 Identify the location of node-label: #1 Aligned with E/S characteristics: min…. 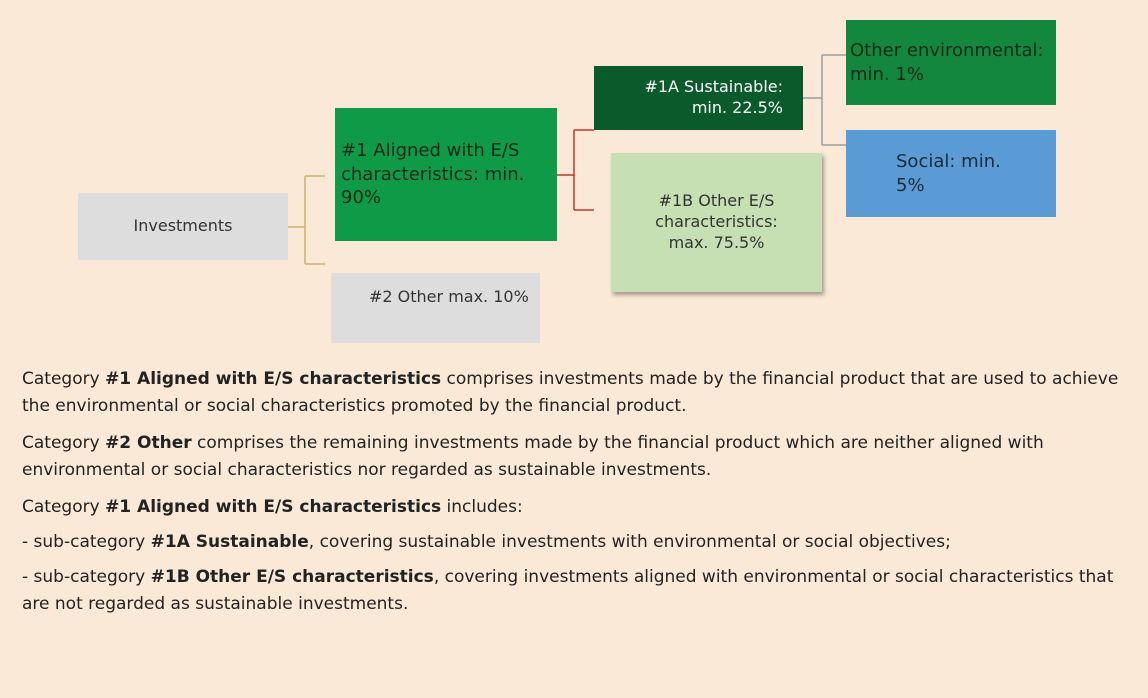
(433, 174).